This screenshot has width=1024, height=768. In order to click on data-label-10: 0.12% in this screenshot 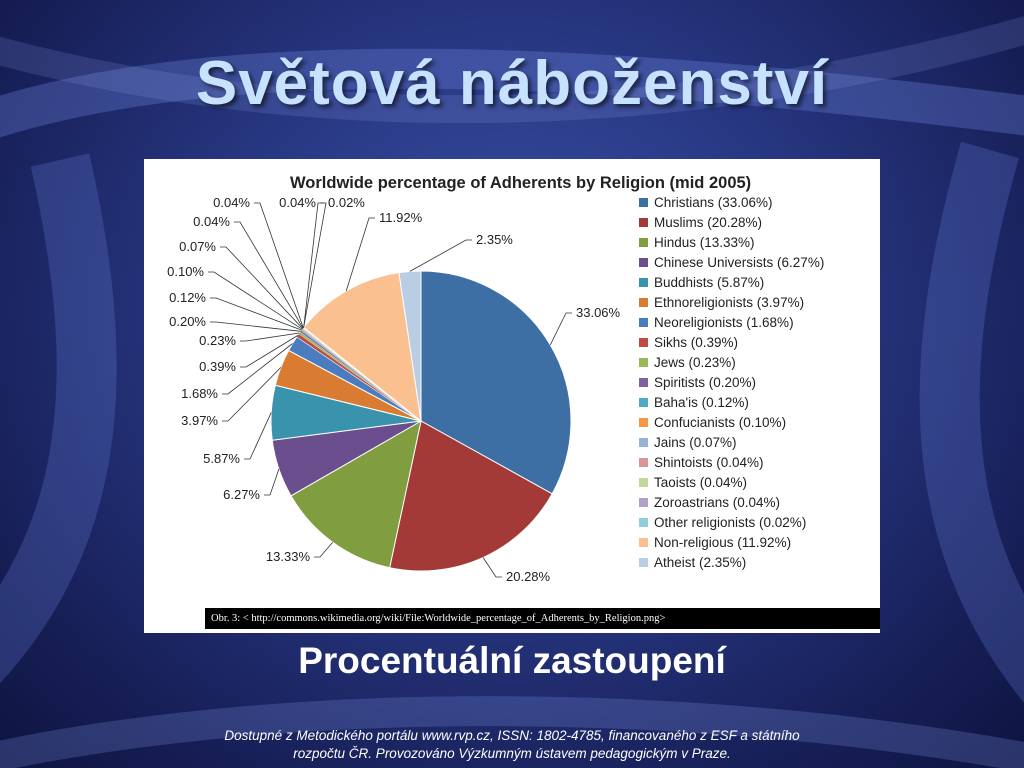, I will do `click(187, 297)`.